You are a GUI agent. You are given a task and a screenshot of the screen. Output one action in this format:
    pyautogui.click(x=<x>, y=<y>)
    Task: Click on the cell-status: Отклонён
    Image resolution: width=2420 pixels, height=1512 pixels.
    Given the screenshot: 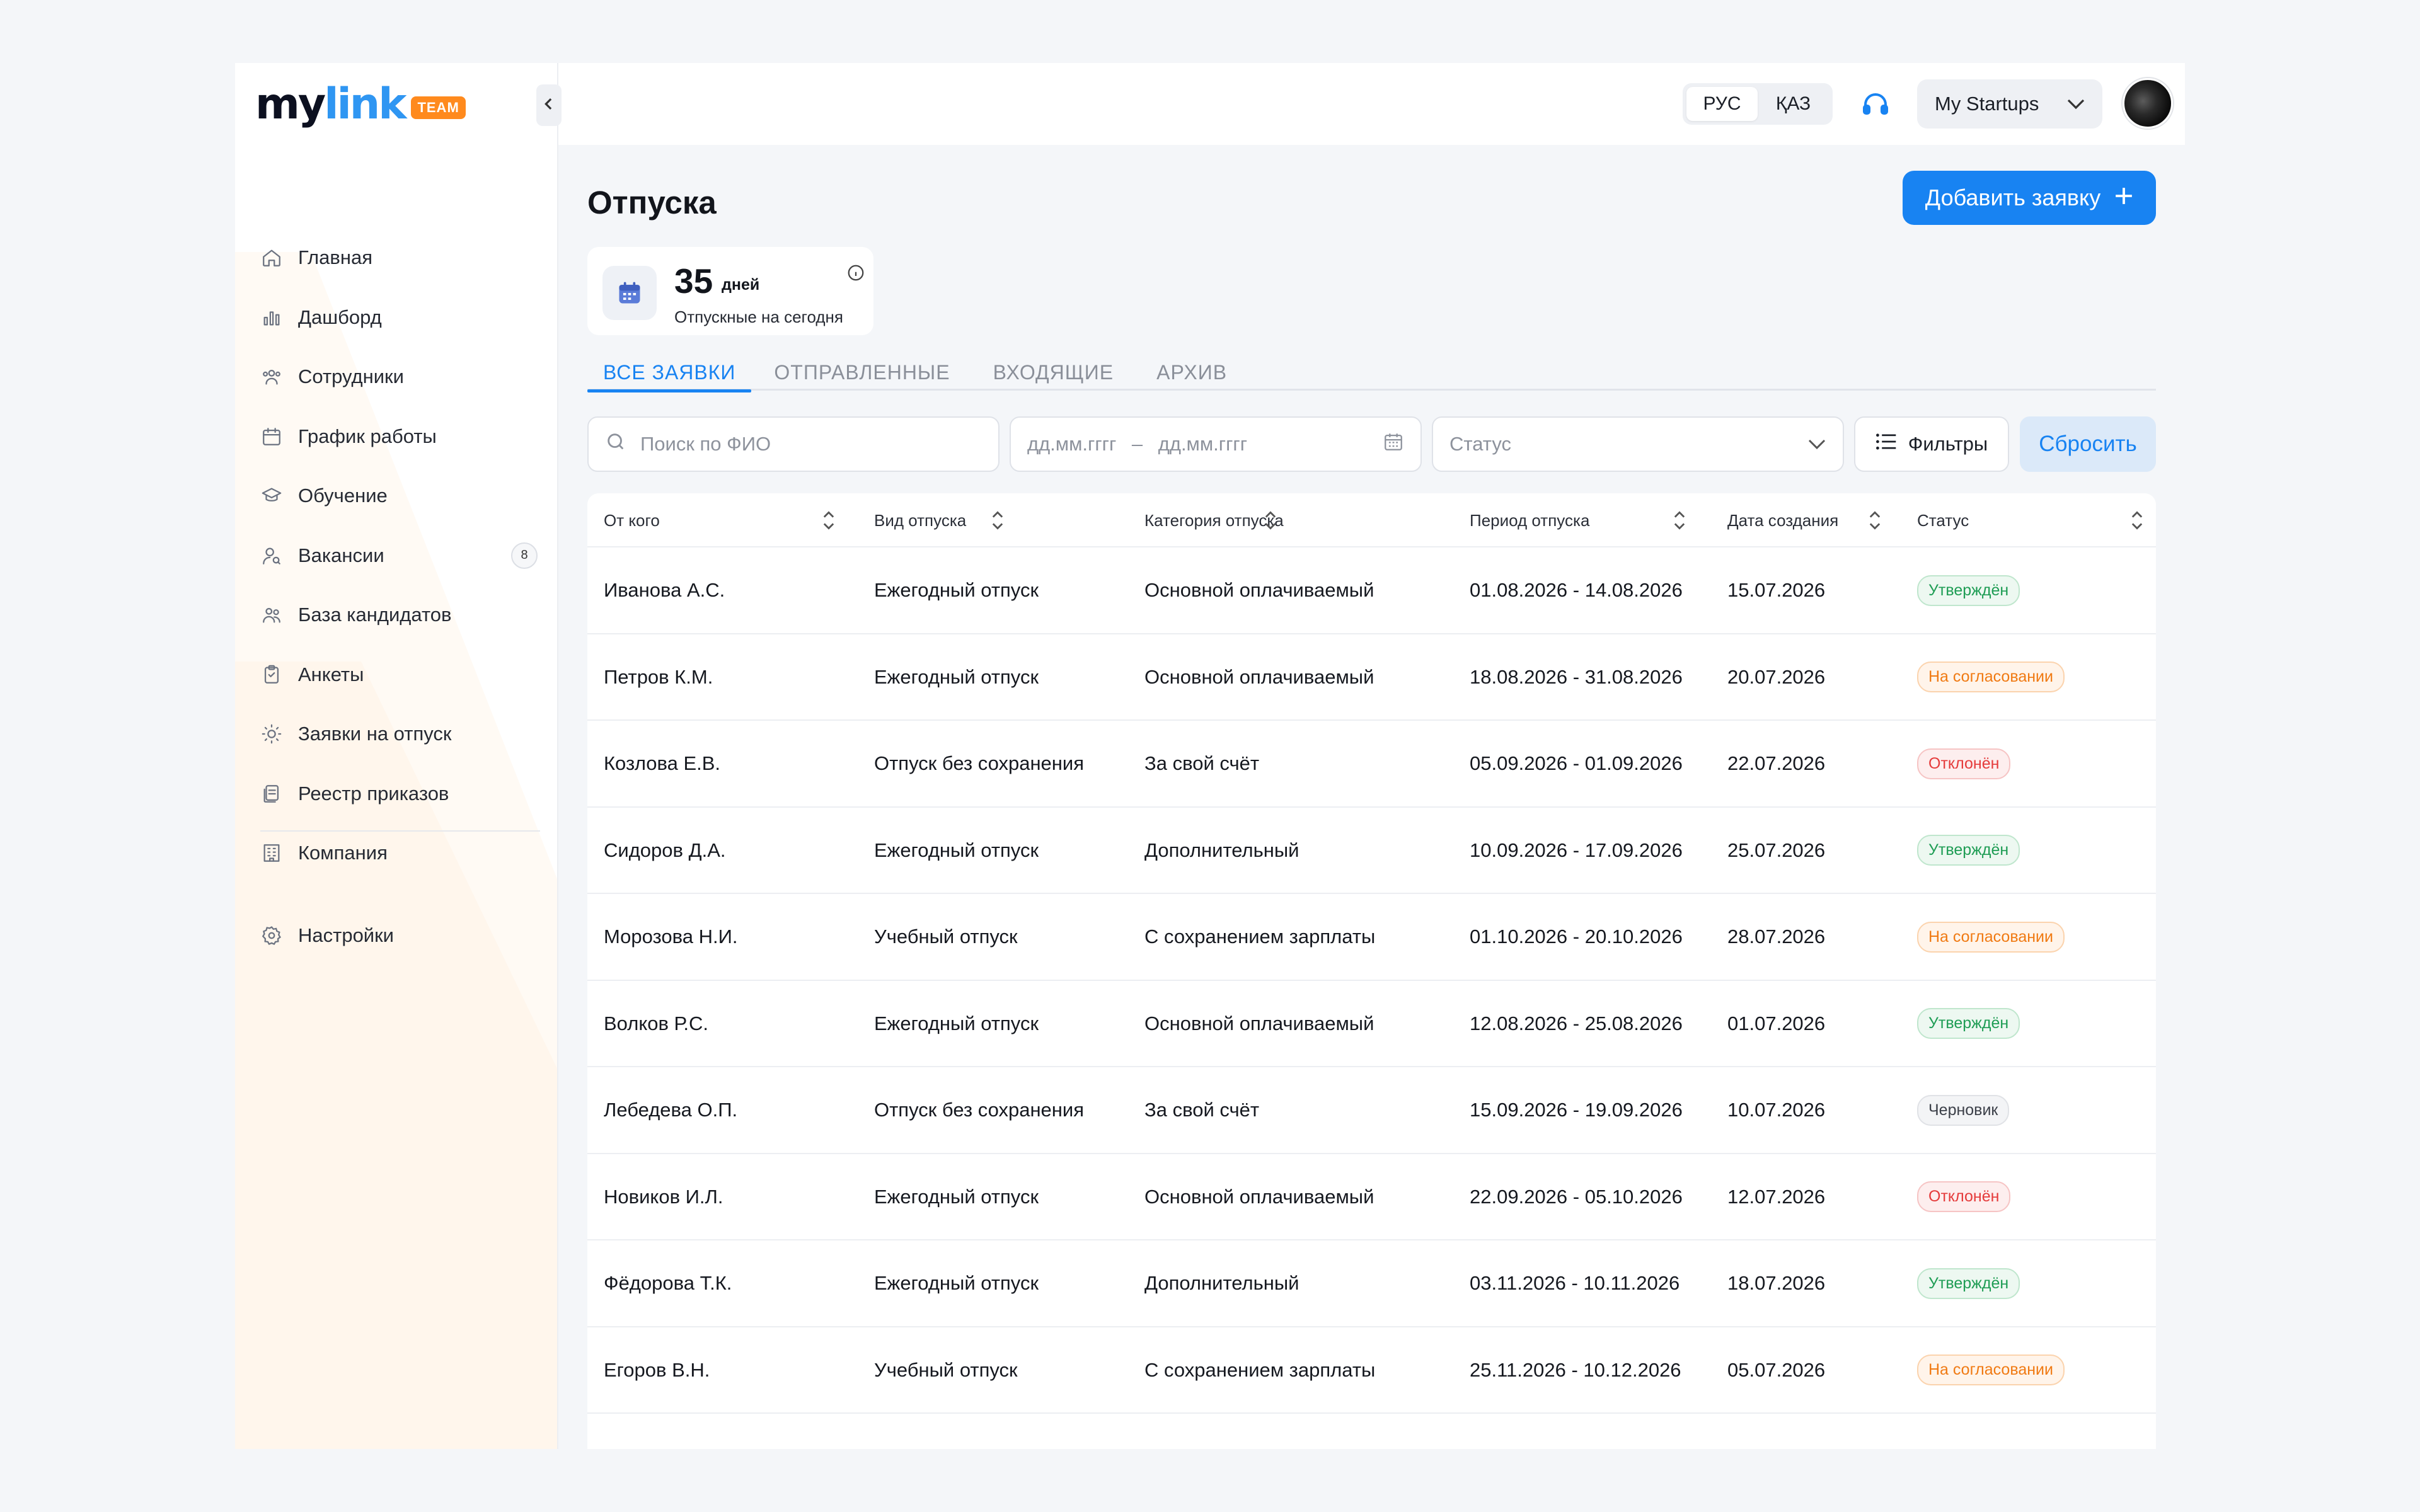 What is the action you would take?
    pyautogui.click(x=1964, y=763)
    